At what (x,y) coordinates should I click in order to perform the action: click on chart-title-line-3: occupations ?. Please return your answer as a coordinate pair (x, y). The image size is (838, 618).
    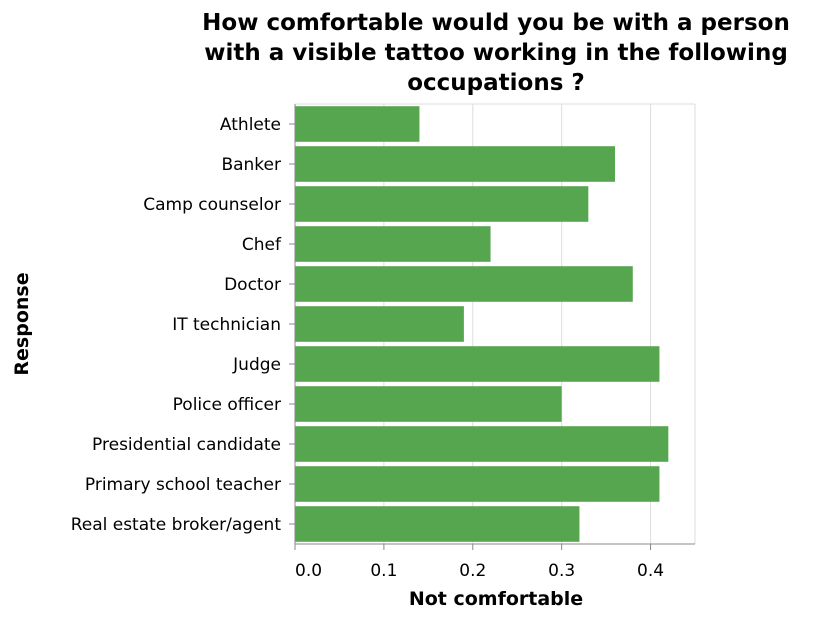
    Looking at the image, I should click on (496, 83).